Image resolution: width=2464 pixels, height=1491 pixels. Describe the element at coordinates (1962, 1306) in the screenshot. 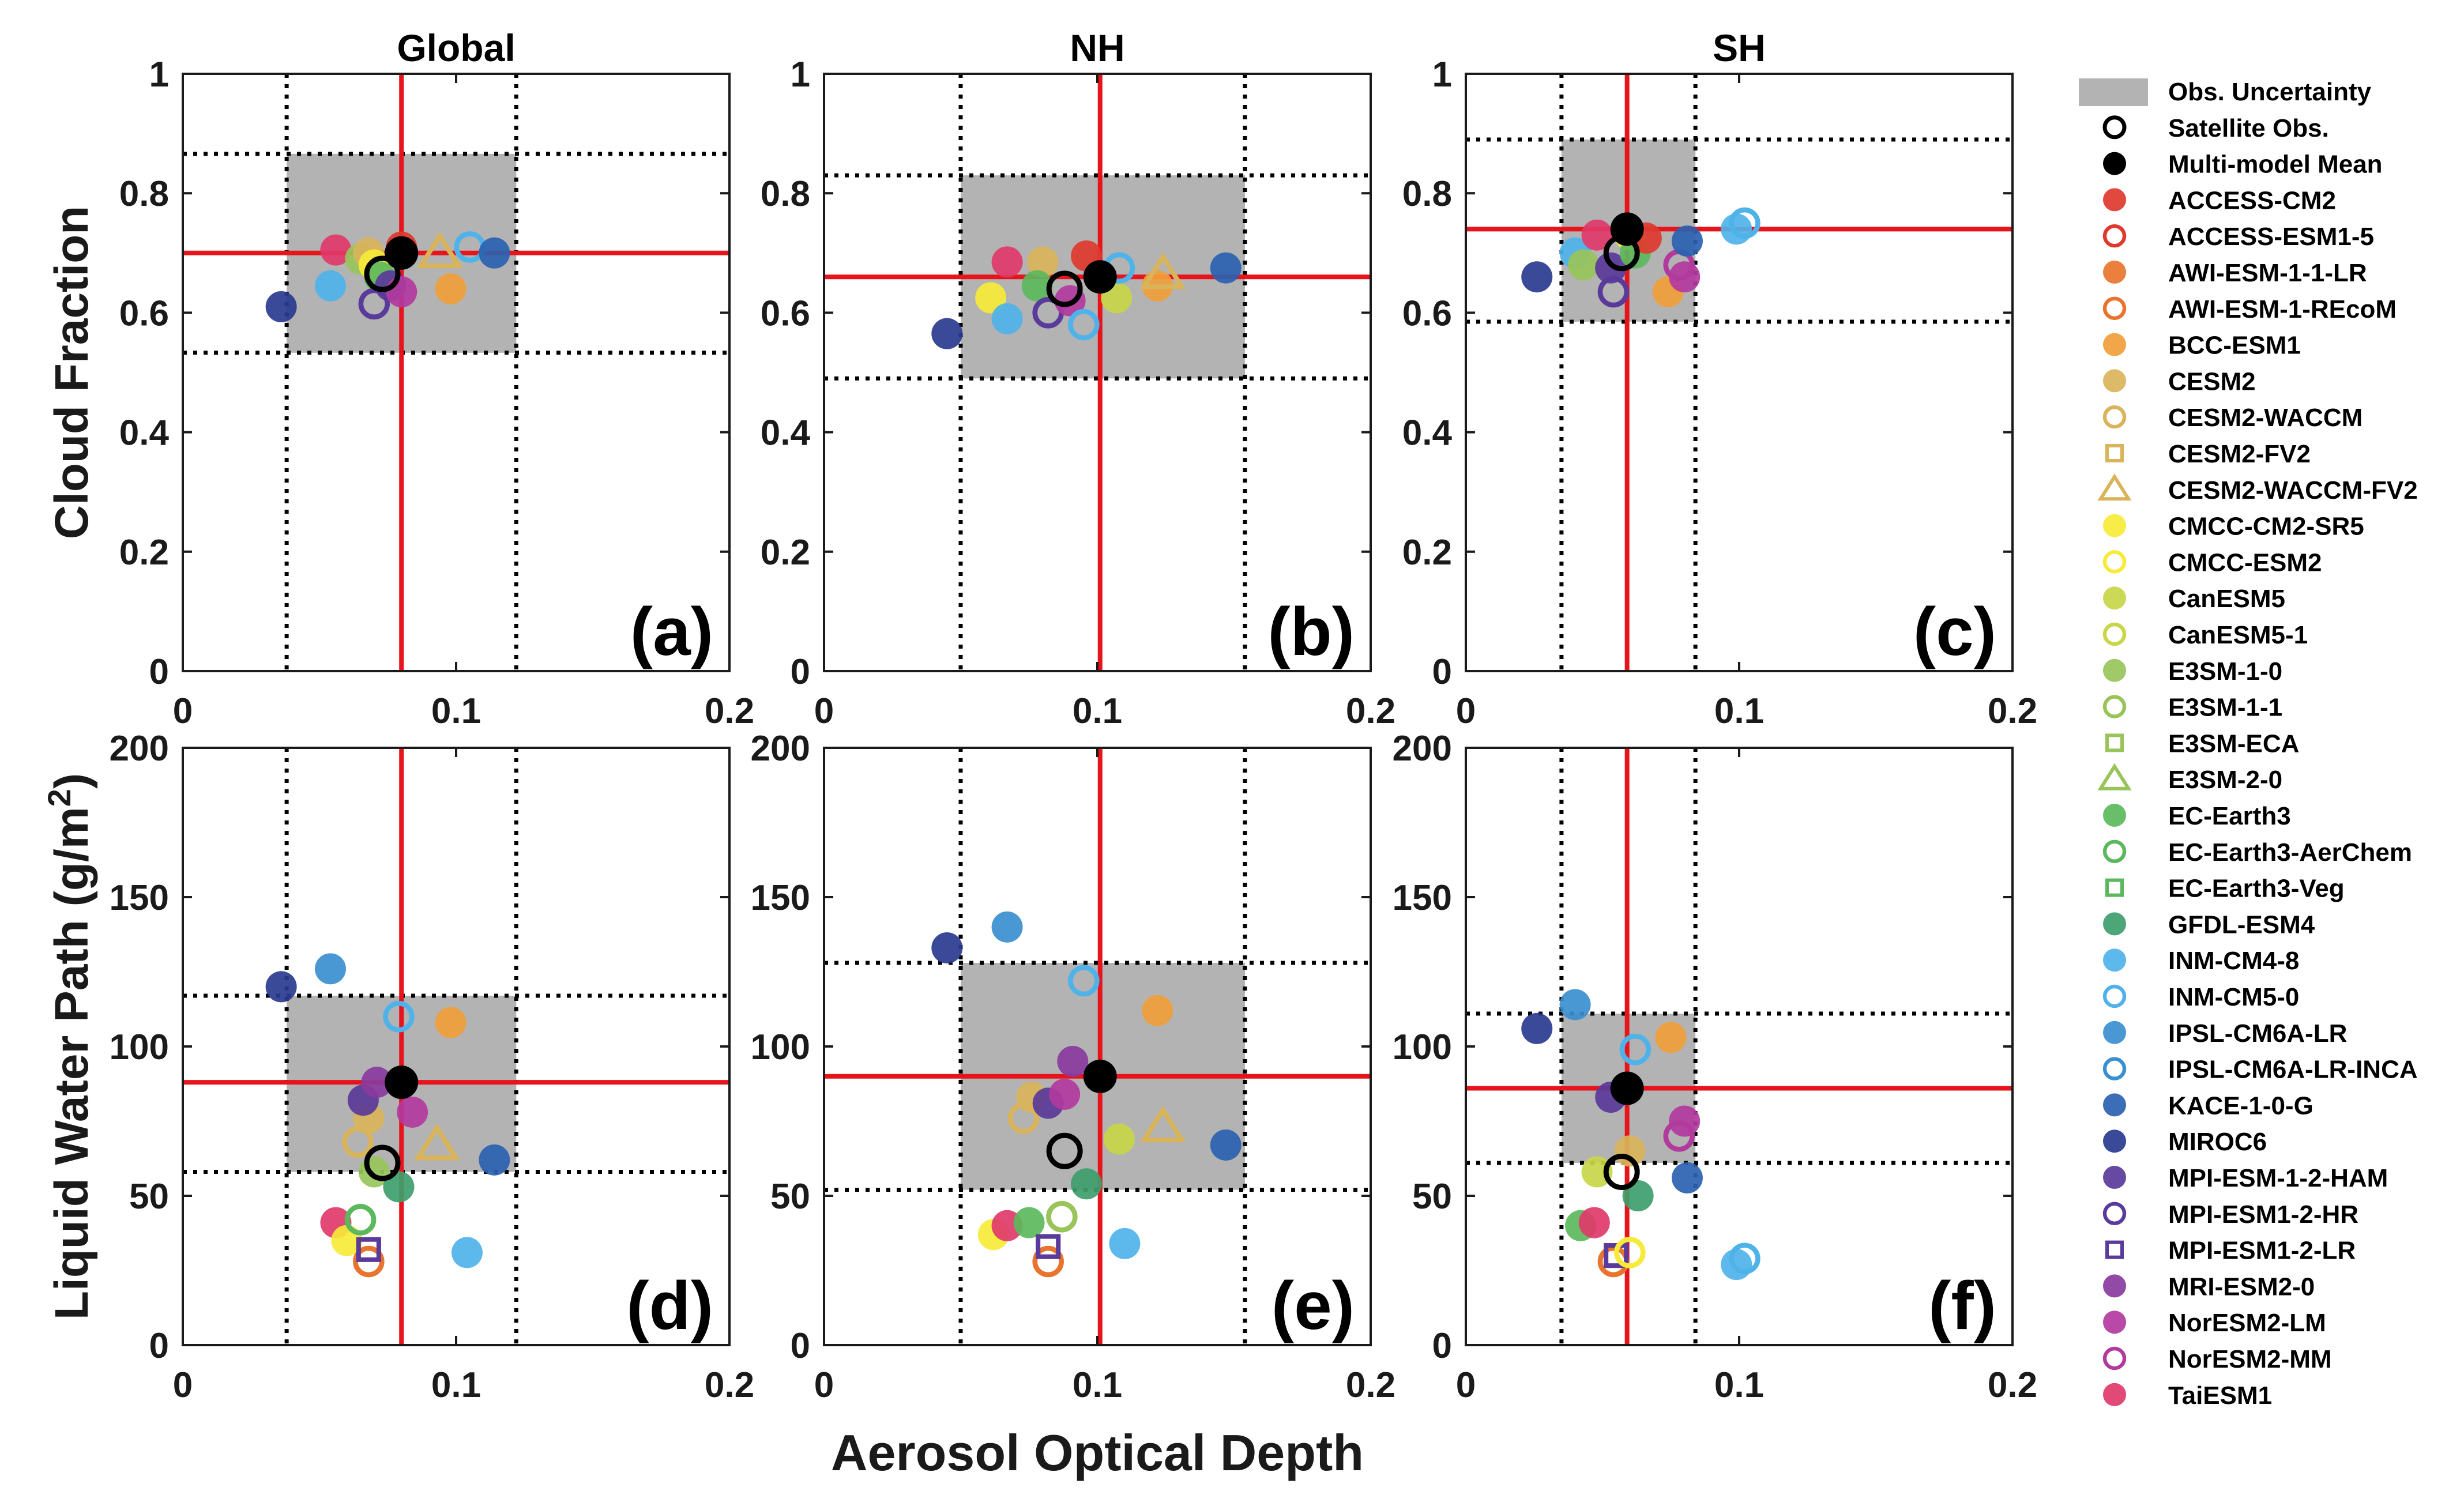

I see `panel-label: (f)` at that location.